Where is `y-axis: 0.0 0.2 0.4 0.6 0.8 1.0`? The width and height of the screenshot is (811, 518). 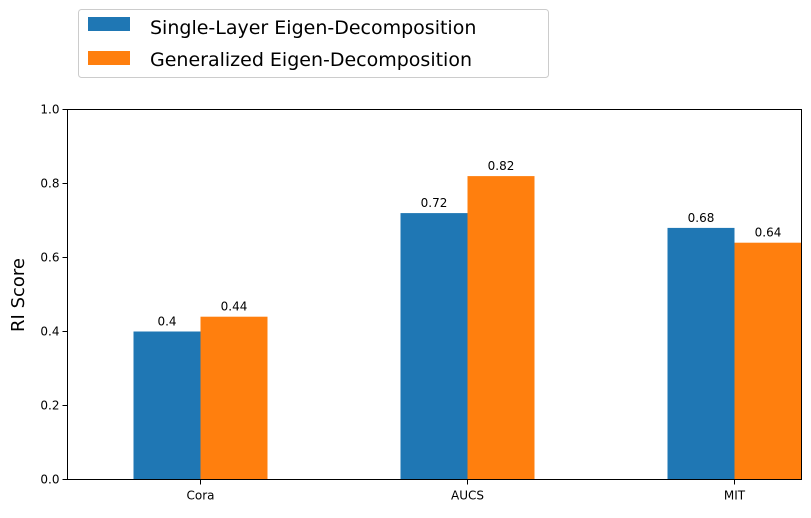
y-axis: 0.0 0.2 0.4 0.6 0.8 1.0 is located at coordinates (54, 295).